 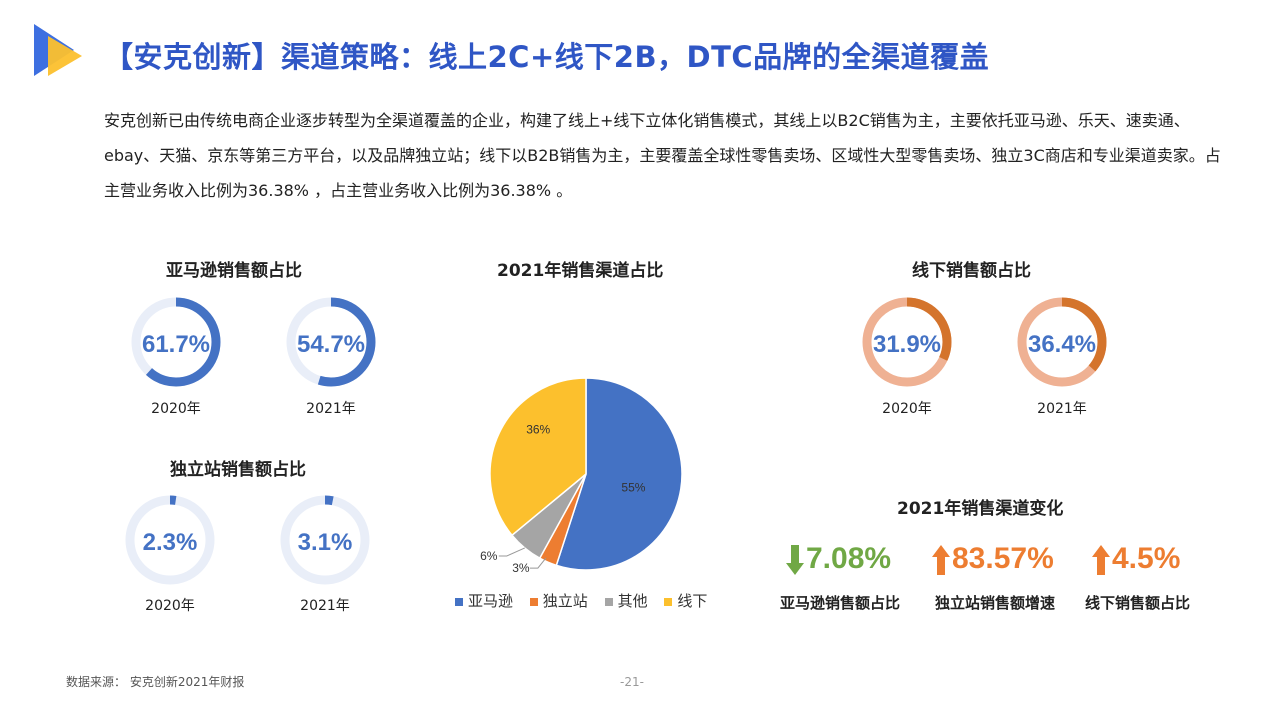 What do you see at coordinates (840, 603) in the screenshot?
I see `change-label: 亚马逊销售额占比` at bounding box center [840, 603].